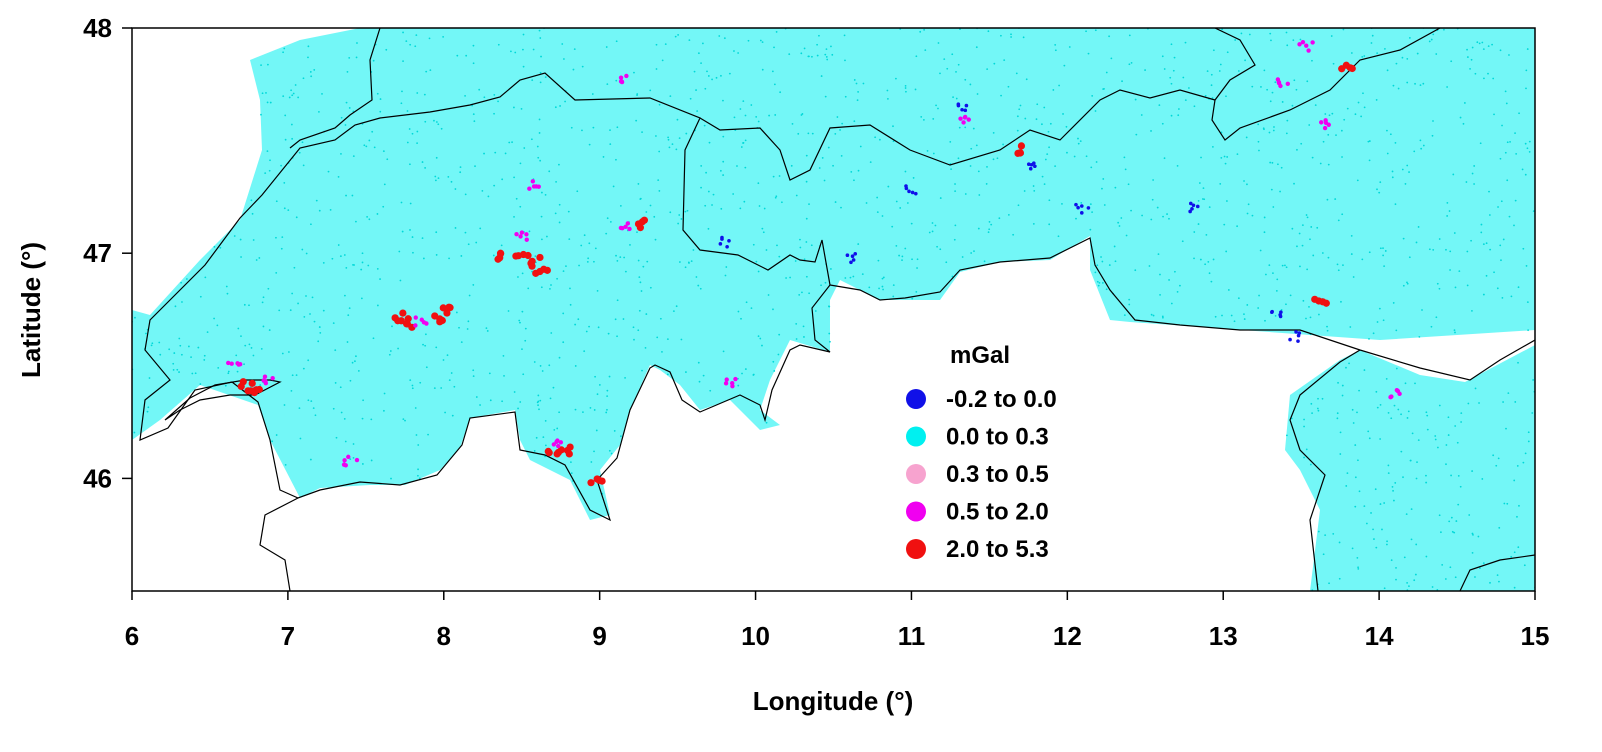 This screenshot has width=1602, height=752. Describe the element at coordinates (837, 621) in the screenshot. I see `x-axis: 6 7 8 9 10 11 12 13 14 15` at that location.